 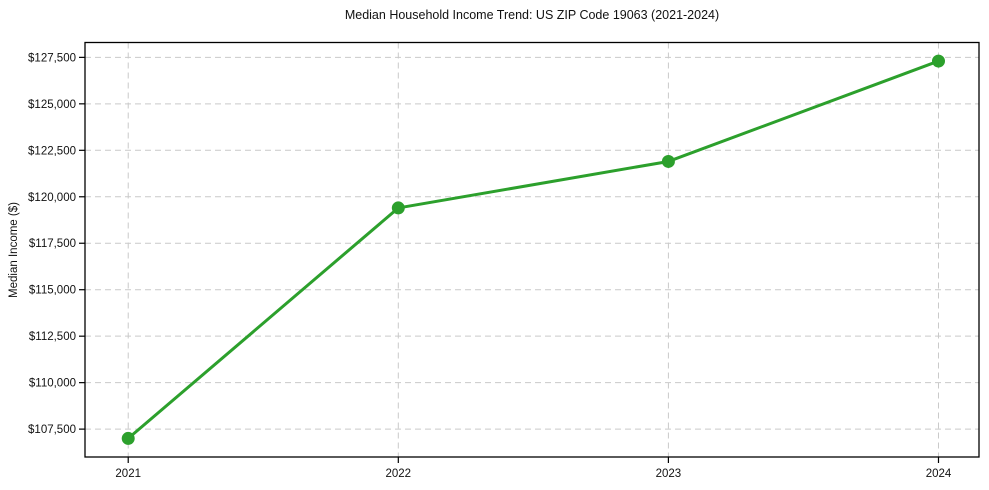 I want to click on x-tick-label: 2021, so click(x=128, y=474).